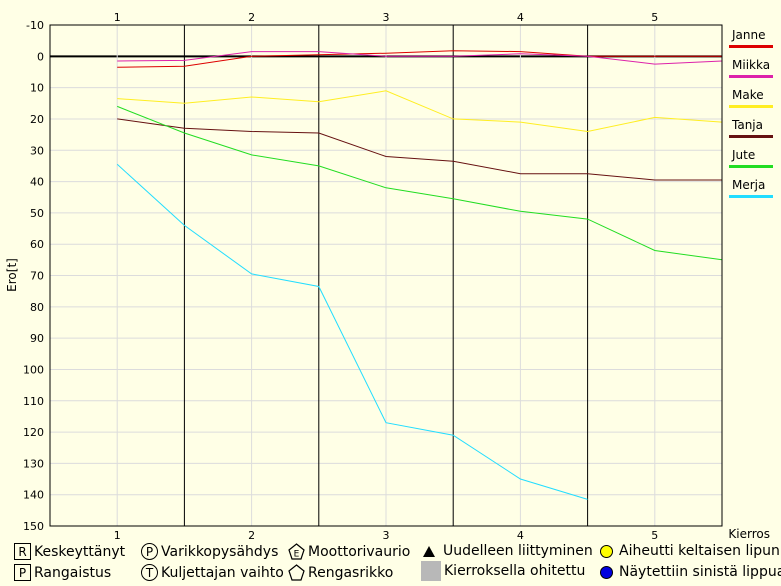 The width and height of the screenshot is (781, 586). Describe the element at coordinates (748, 95) in the screenshot. I see `legend-label: Make` at that location.